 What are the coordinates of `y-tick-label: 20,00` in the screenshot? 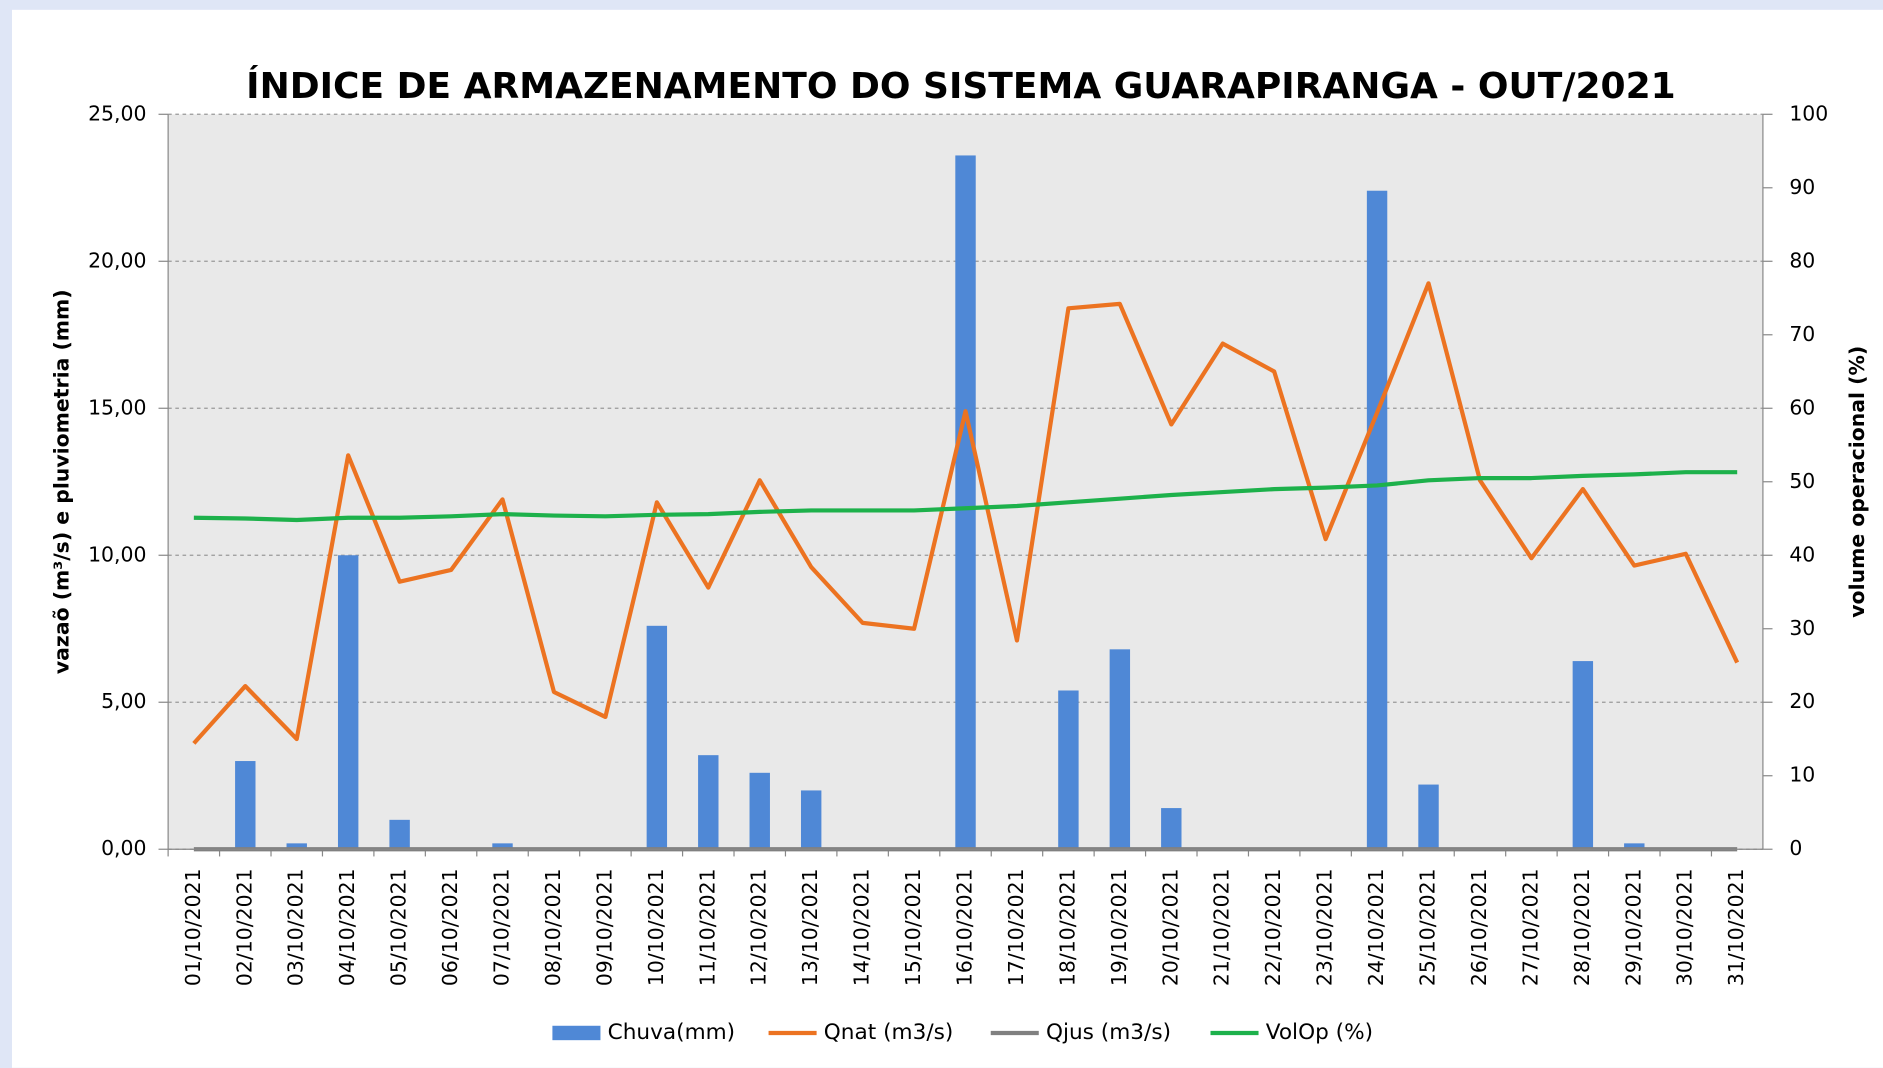 It's located at (117, 260).